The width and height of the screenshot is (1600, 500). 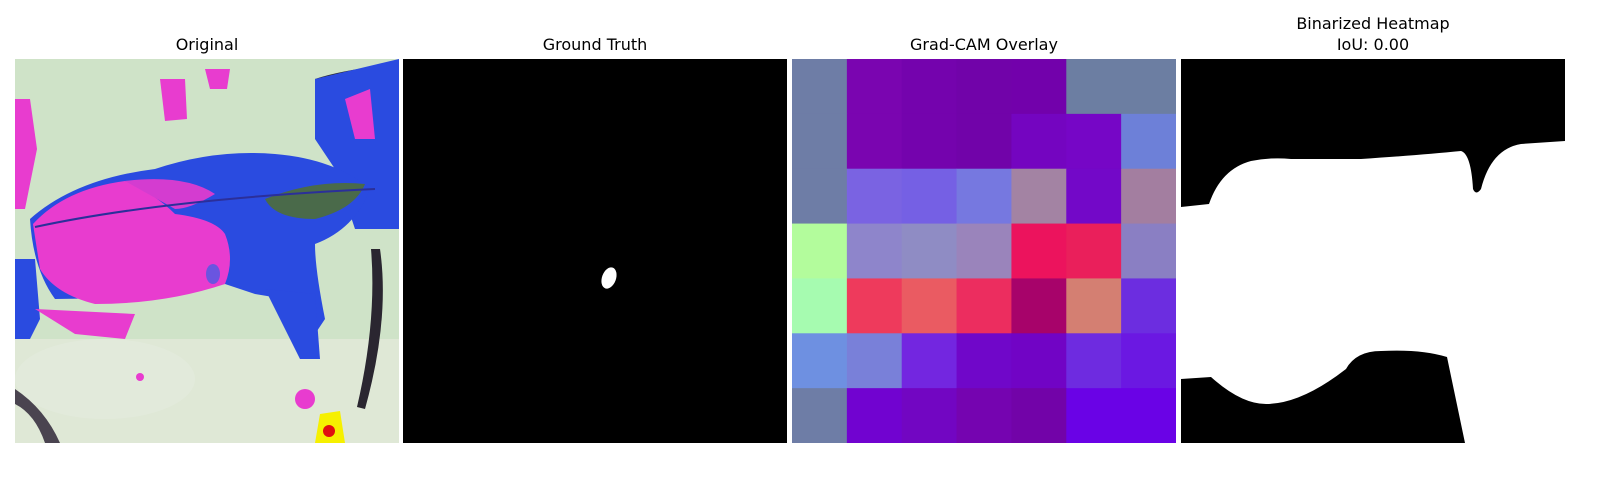 I want to click on panel-title: Ground Truth, so click(x=595, y=44).